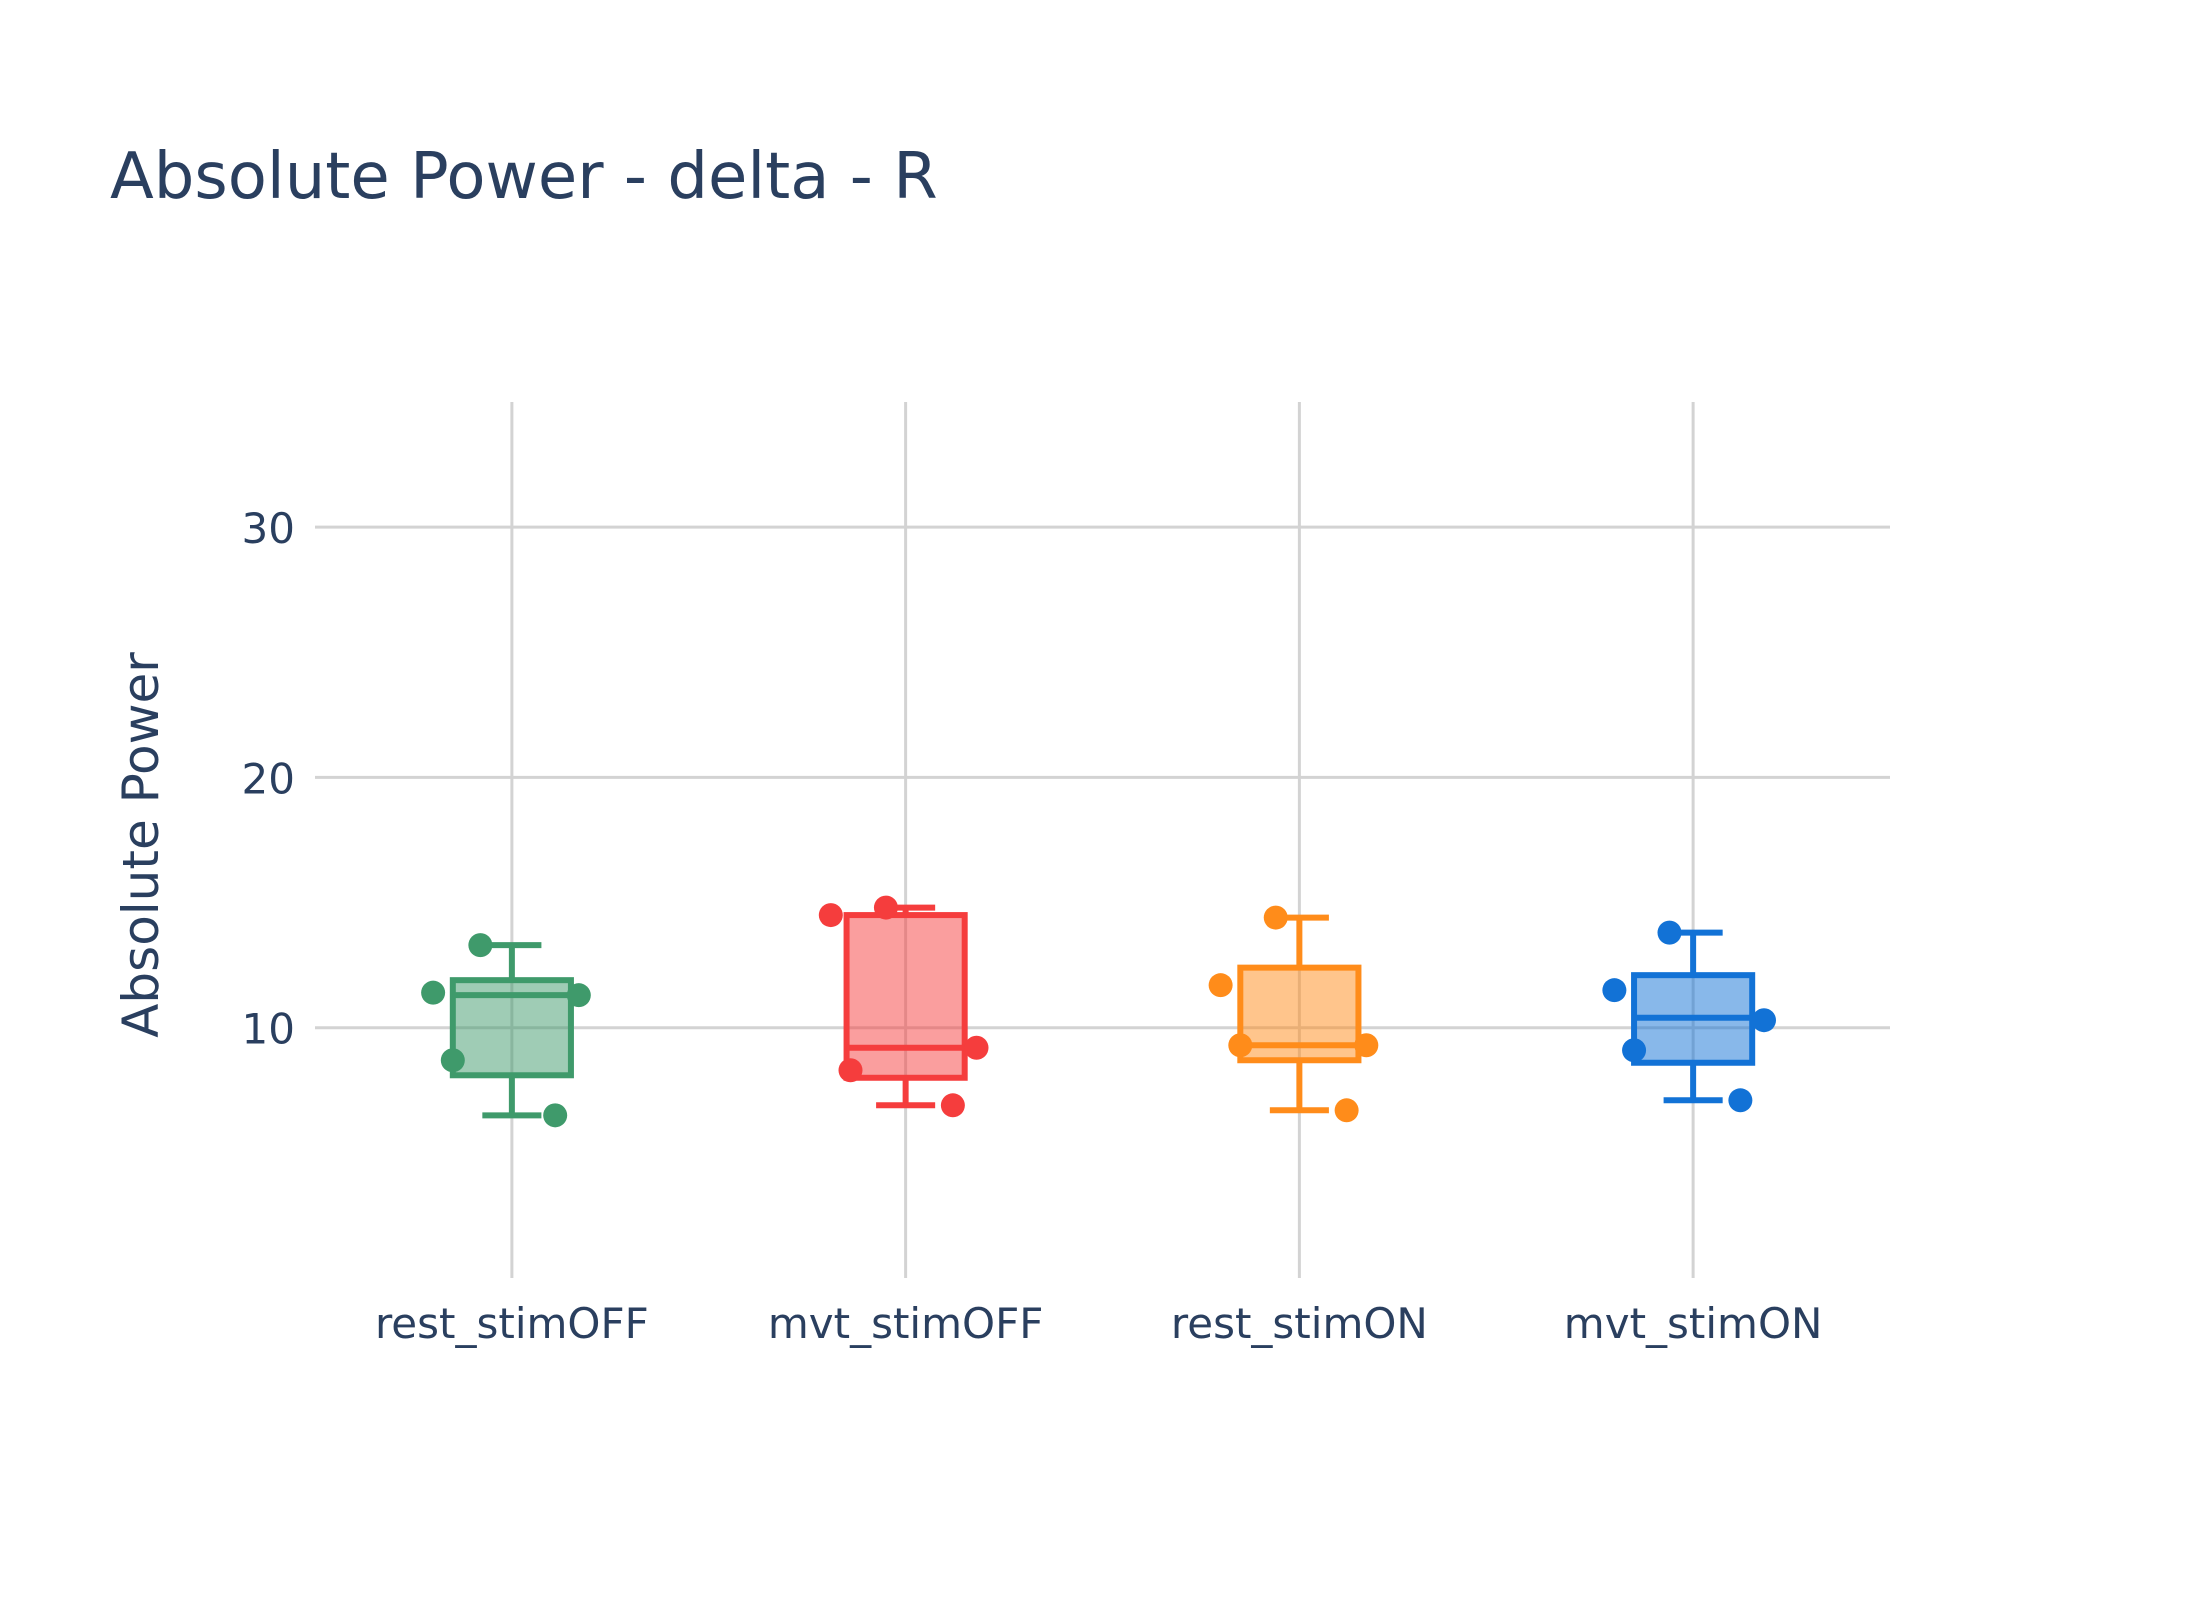 The width and height of the screenshot is (2200, 1600). I want to click on y-tick-label: 20, so click(268, 778).